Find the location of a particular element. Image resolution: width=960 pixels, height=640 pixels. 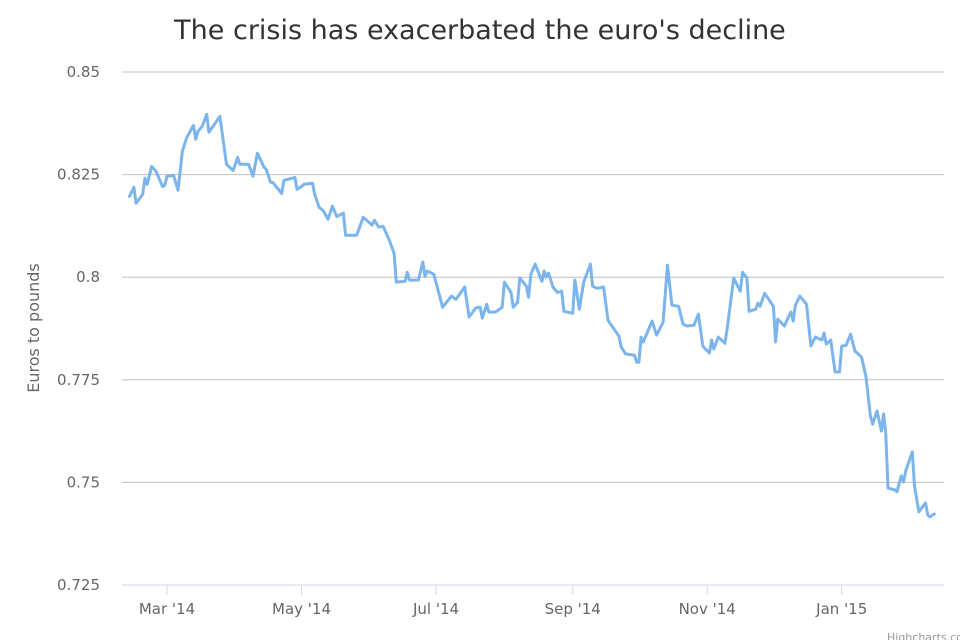

x-tick-label: May '14 is located at coordinates (301, 609).